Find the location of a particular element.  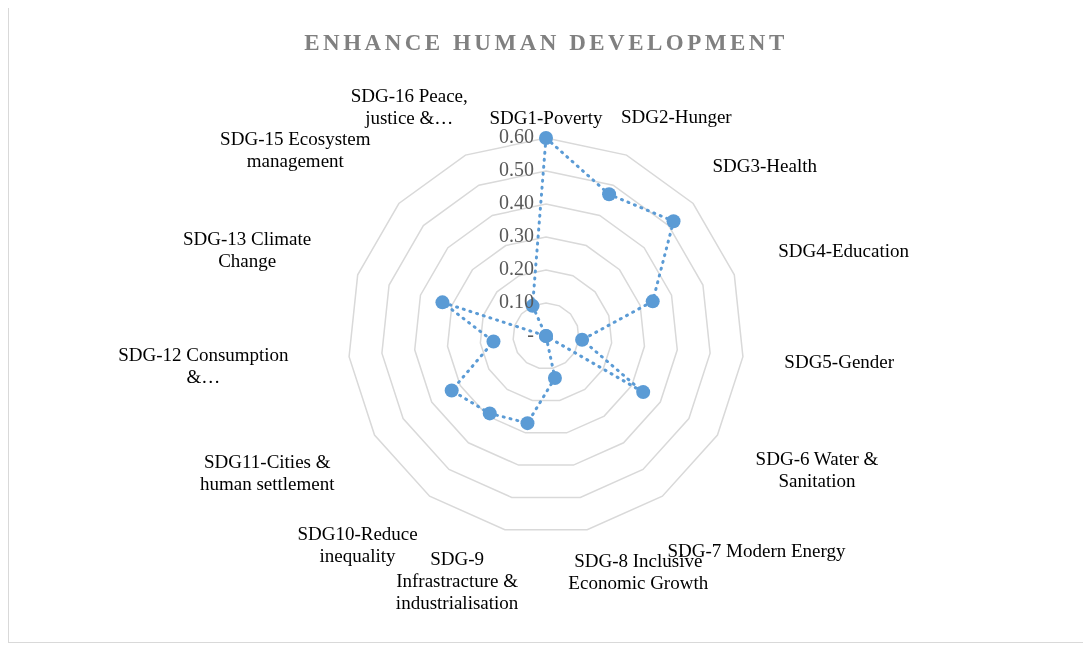

y-tick-label: 0.20 is located at coordinates (516, 268).